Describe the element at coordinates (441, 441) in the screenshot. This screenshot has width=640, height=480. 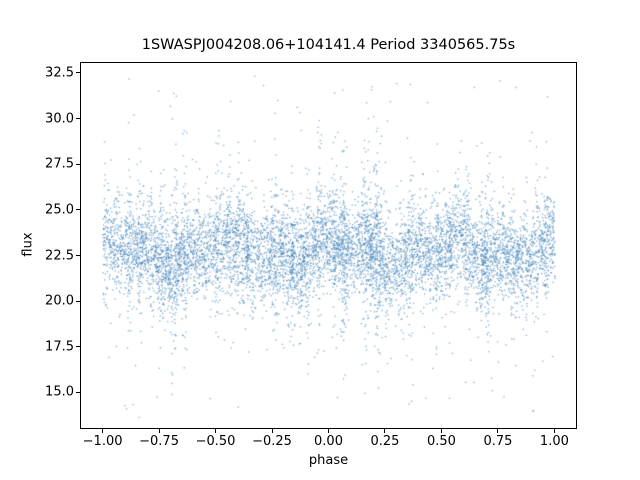
I see `x-tick-label: 0.50` at that location.